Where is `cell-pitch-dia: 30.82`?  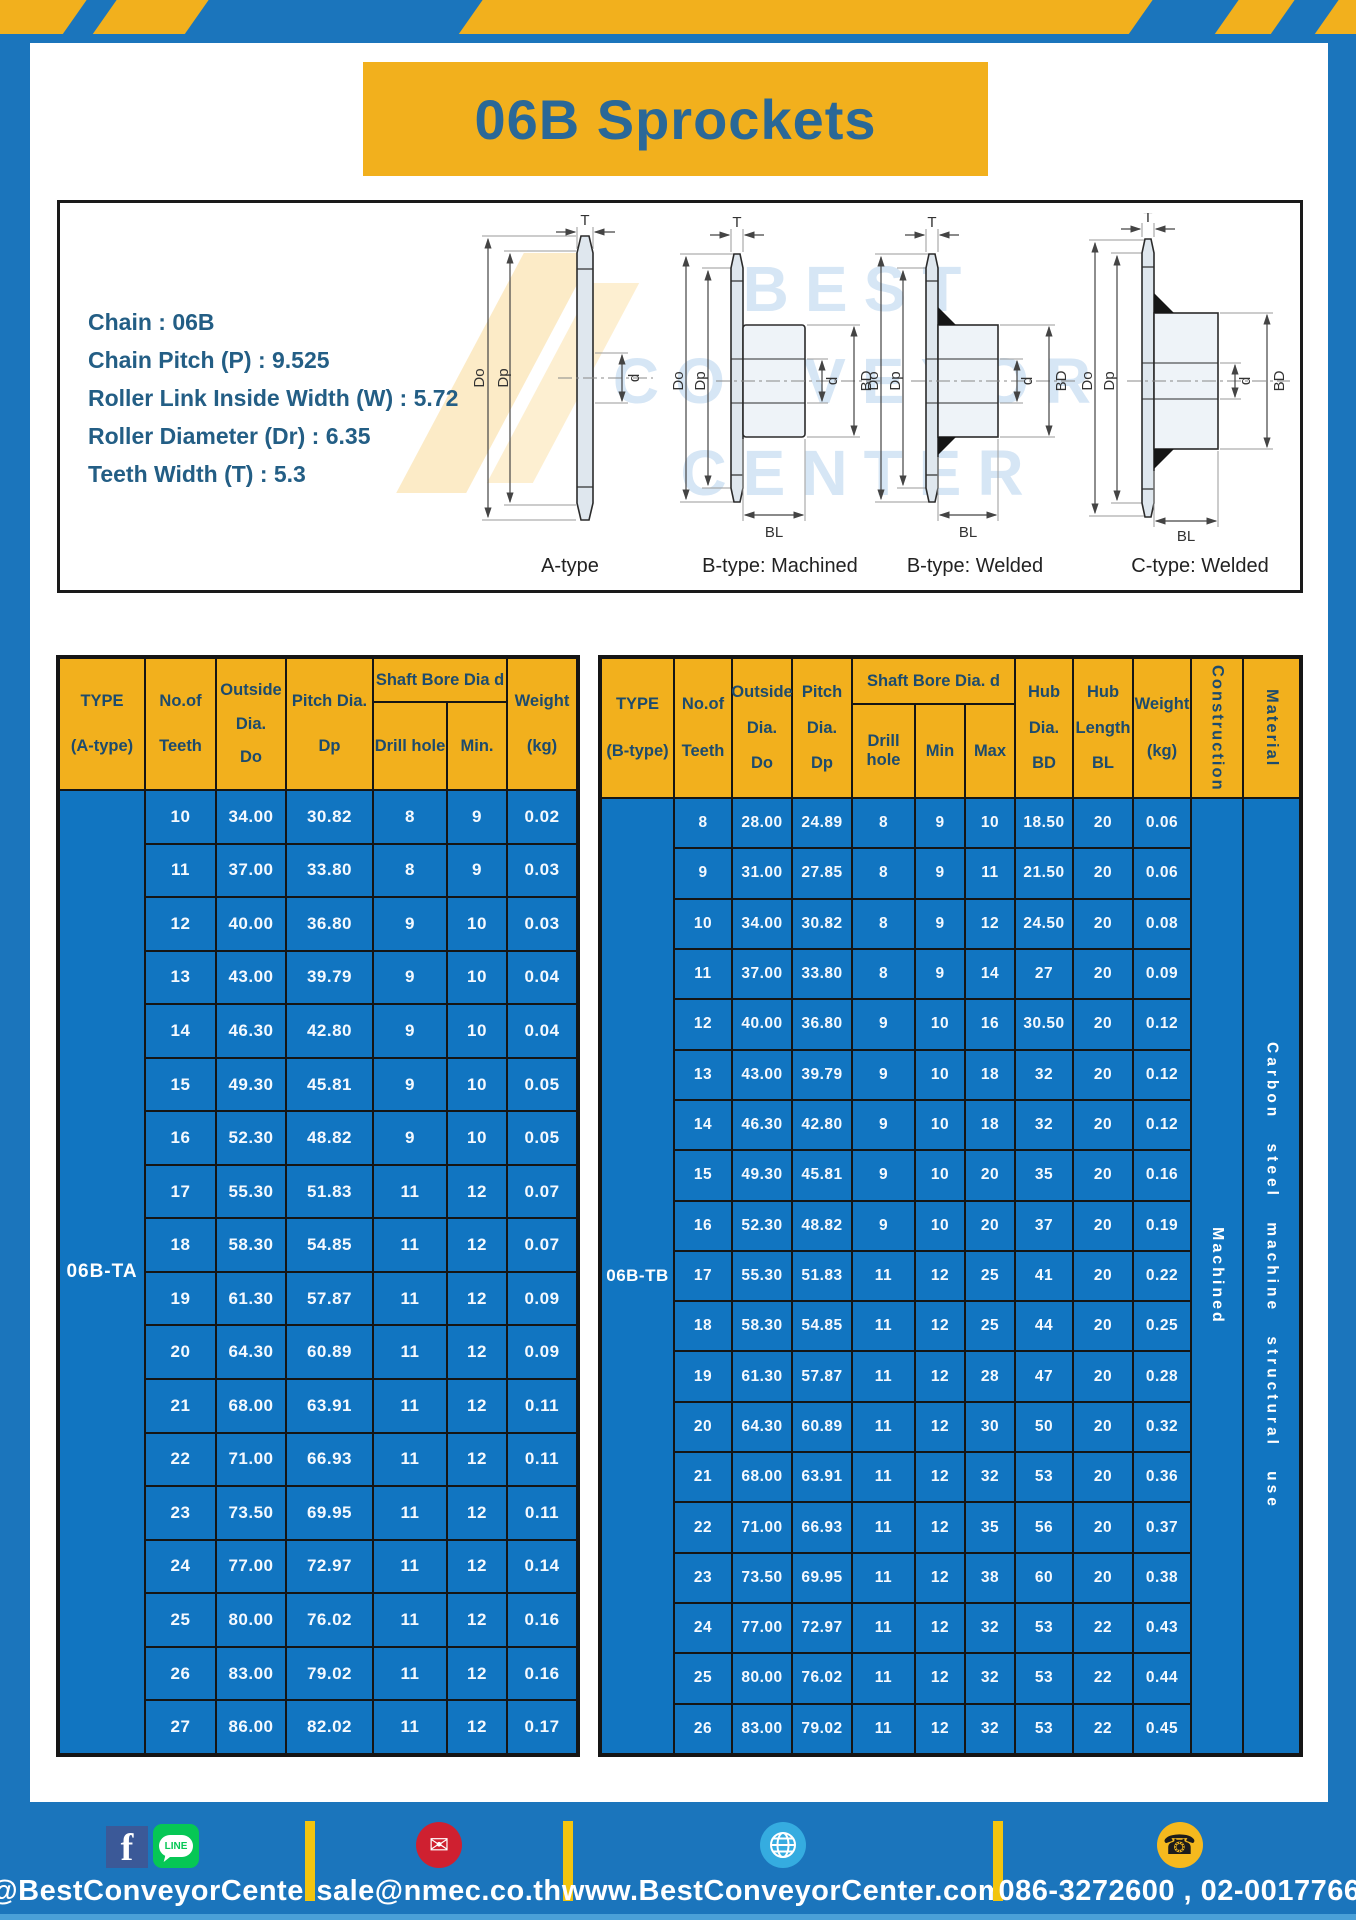 cell-pitch-dia: 30.82 is located at coordinates (822, 923).